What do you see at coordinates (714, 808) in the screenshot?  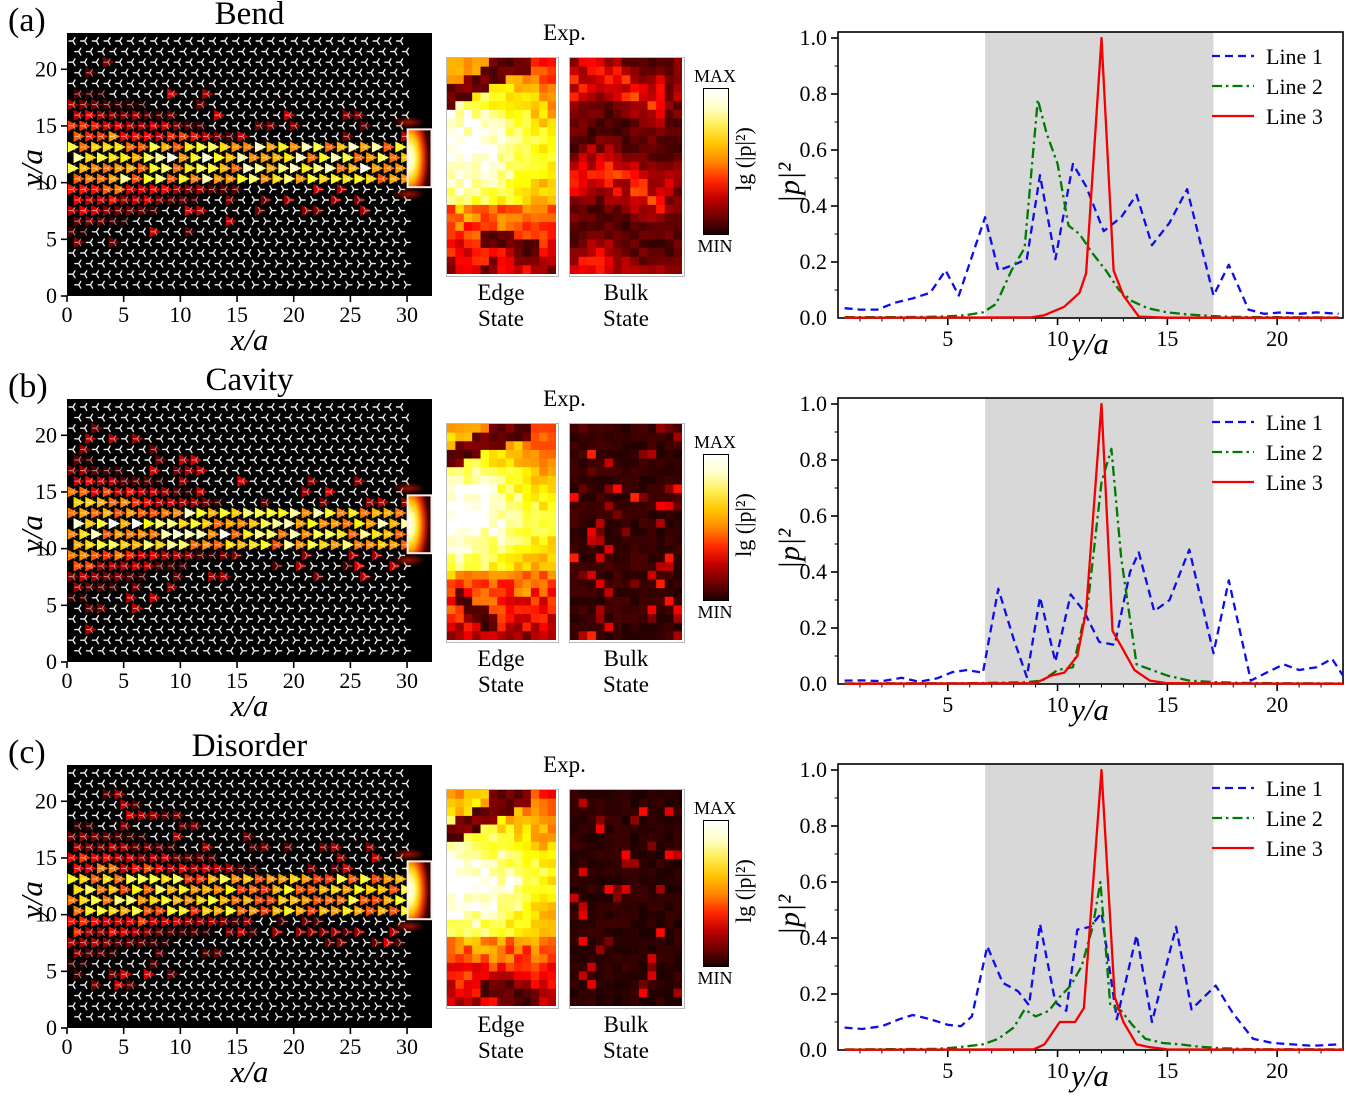 I see `colorbar-max-label-c: MAX` at bounding box center [714, 808].